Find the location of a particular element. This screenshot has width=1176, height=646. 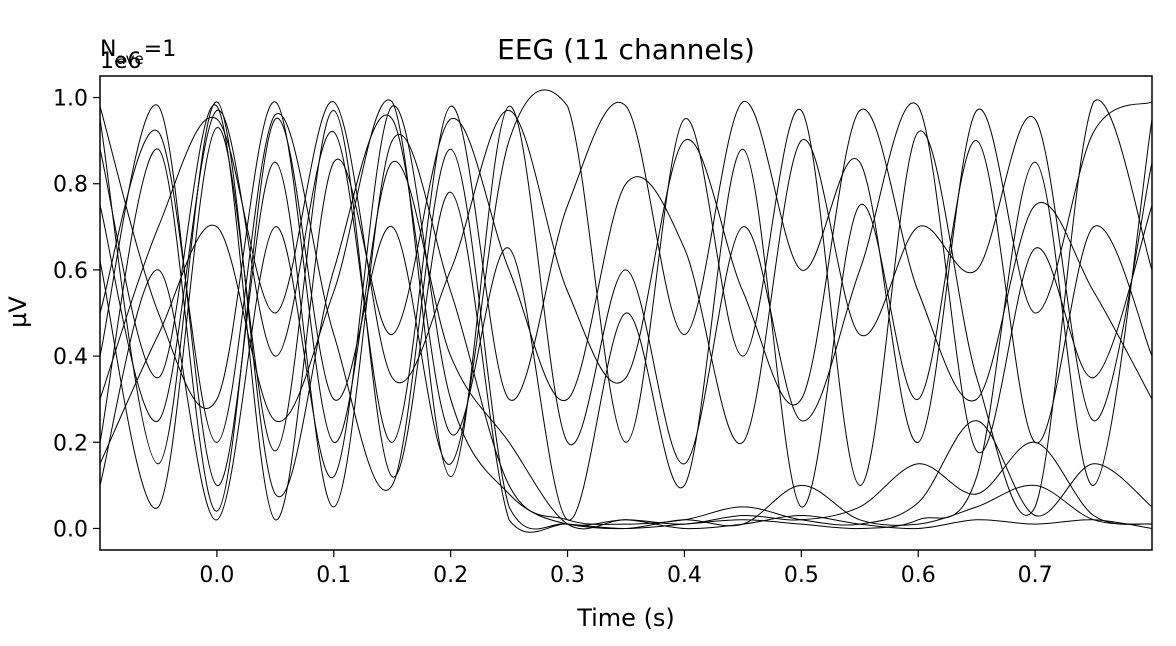

x-tick-label: 0.7 is located at coordinates (1035, 575).